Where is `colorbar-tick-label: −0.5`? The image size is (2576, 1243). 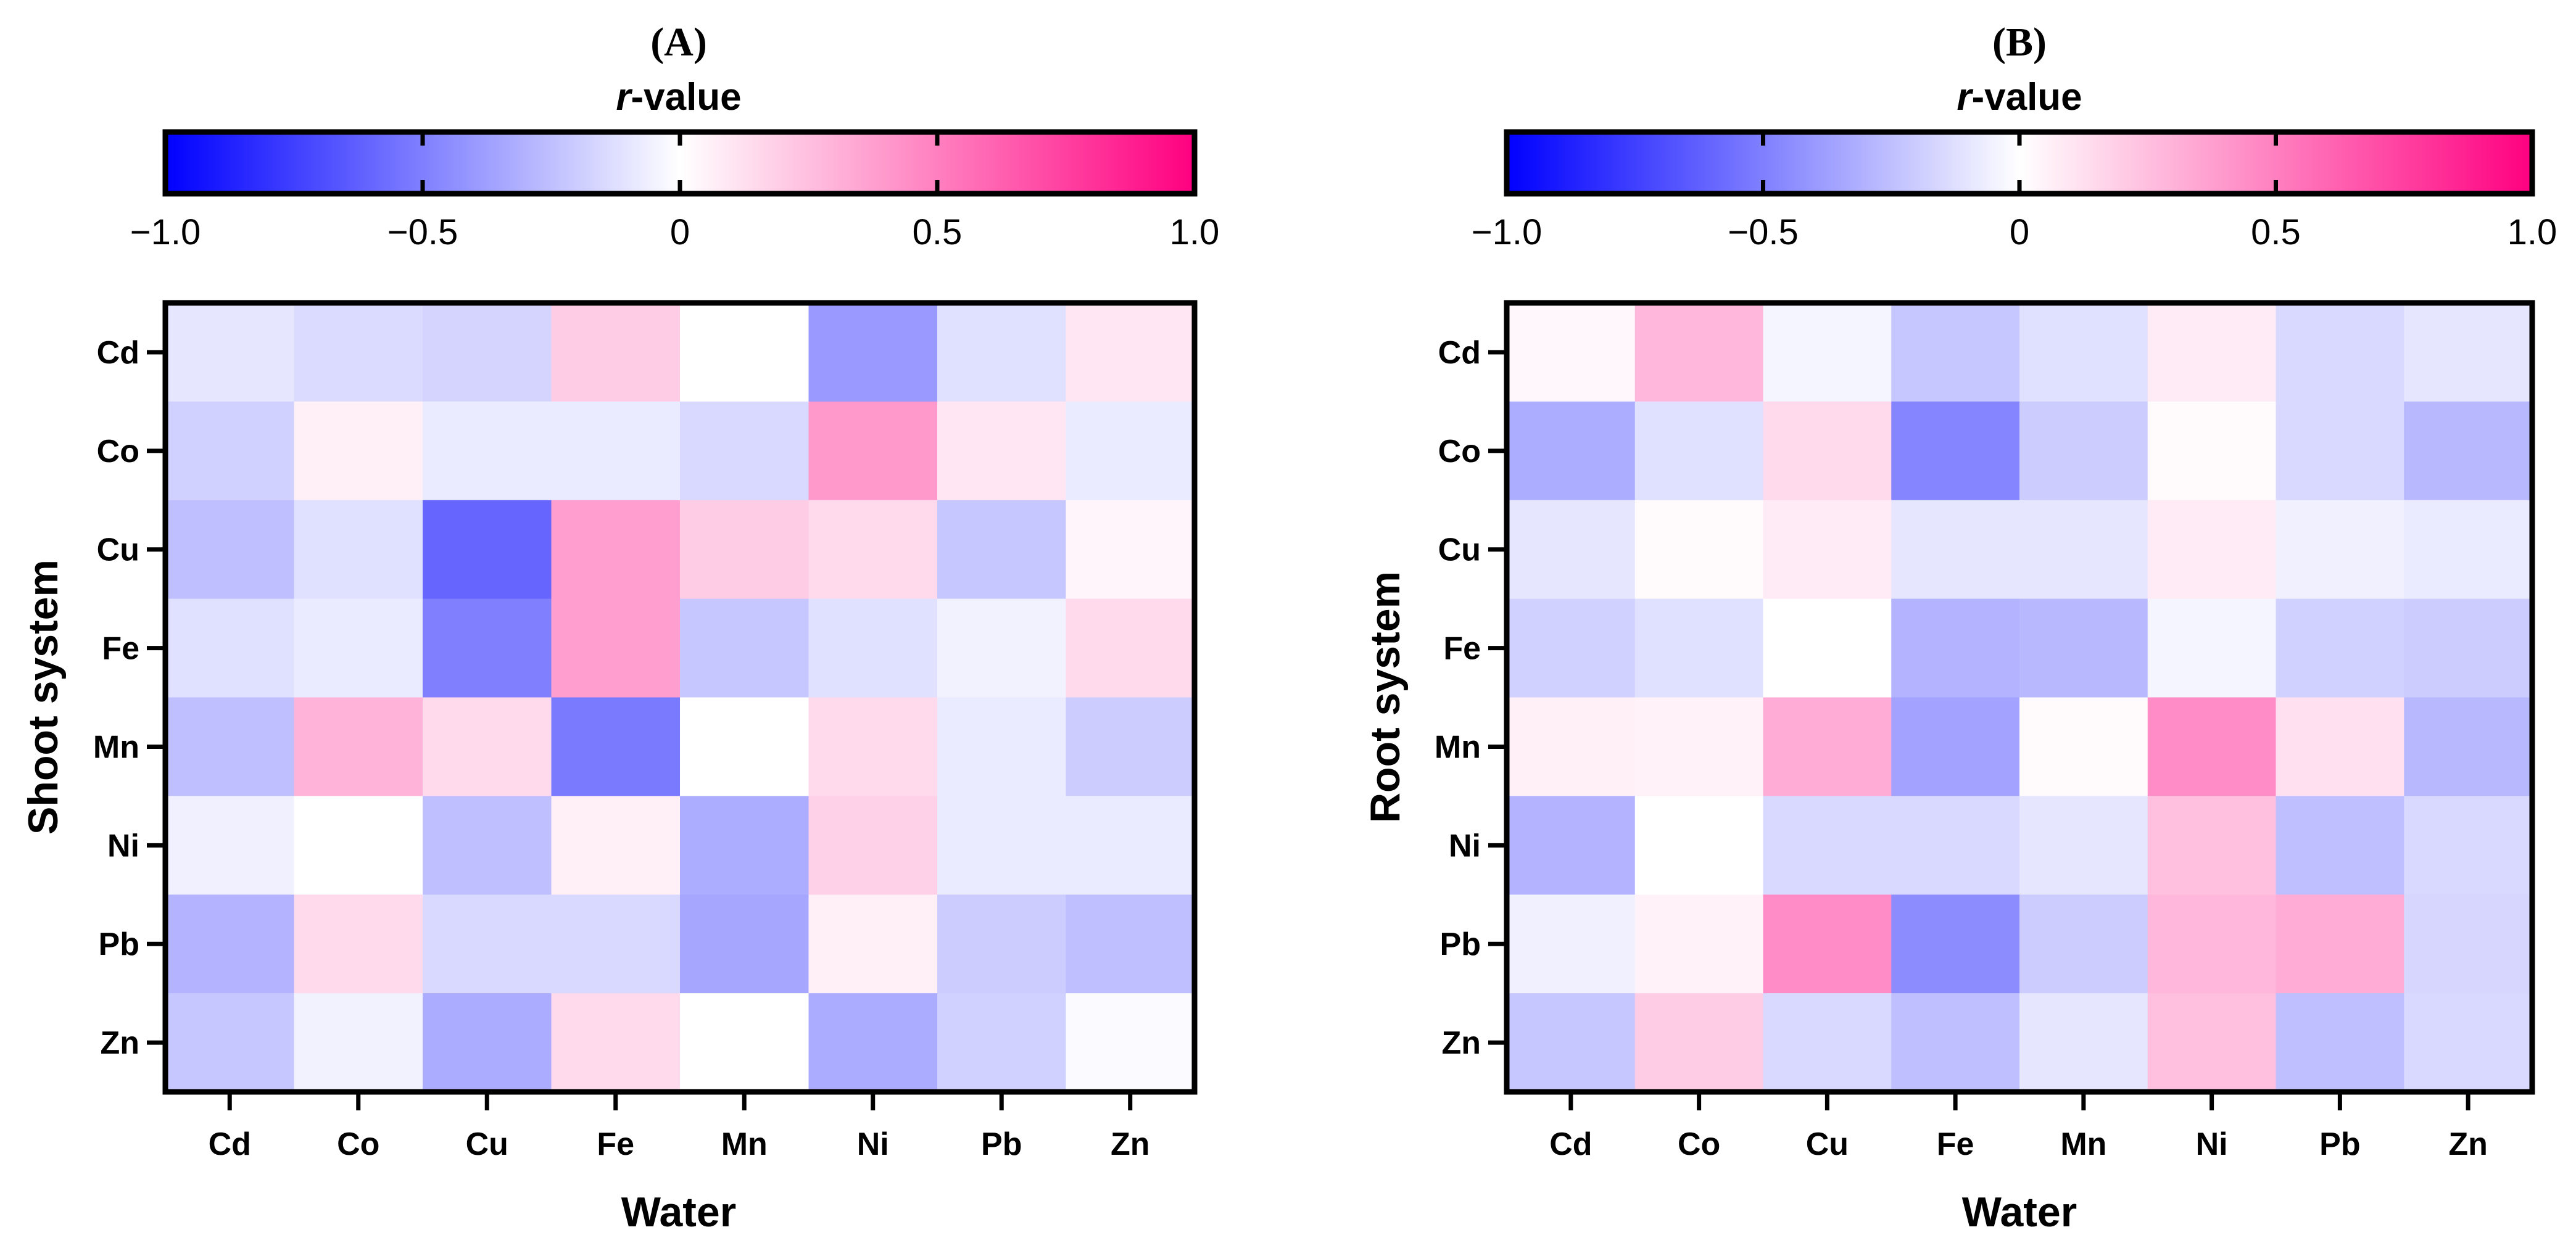
colorbar-tick-label: −0.5 is located at coordinates (1763, 232).